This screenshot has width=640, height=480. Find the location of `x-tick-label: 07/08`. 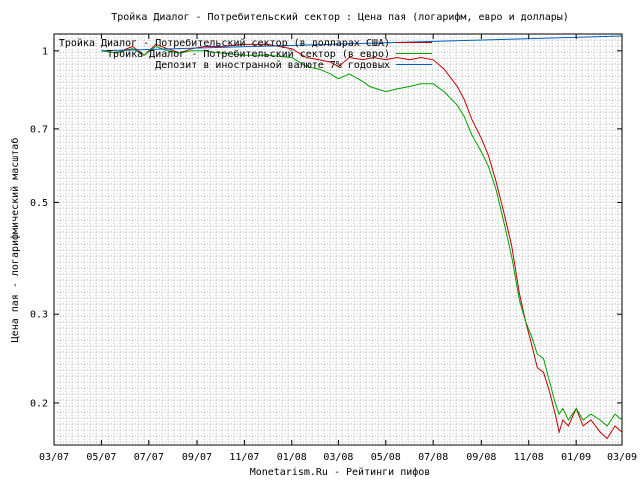

x-tick-label: 07/08 is located at coordinates (433, 457).